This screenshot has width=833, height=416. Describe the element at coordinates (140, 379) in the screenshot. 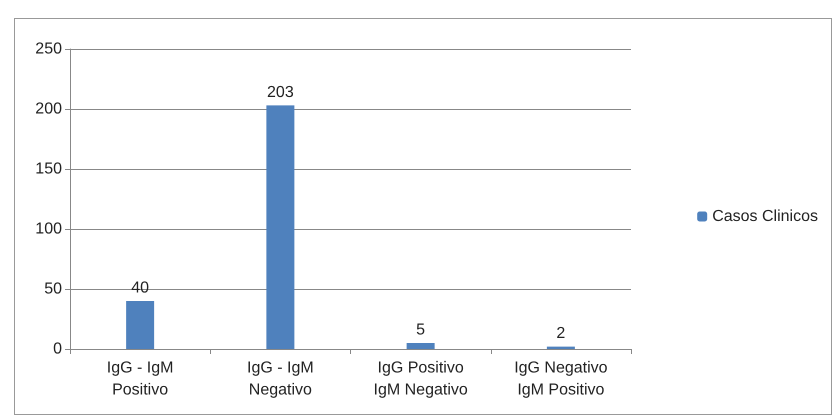

I see `x-tick-label: IgG - IgM Positivo` at that location.